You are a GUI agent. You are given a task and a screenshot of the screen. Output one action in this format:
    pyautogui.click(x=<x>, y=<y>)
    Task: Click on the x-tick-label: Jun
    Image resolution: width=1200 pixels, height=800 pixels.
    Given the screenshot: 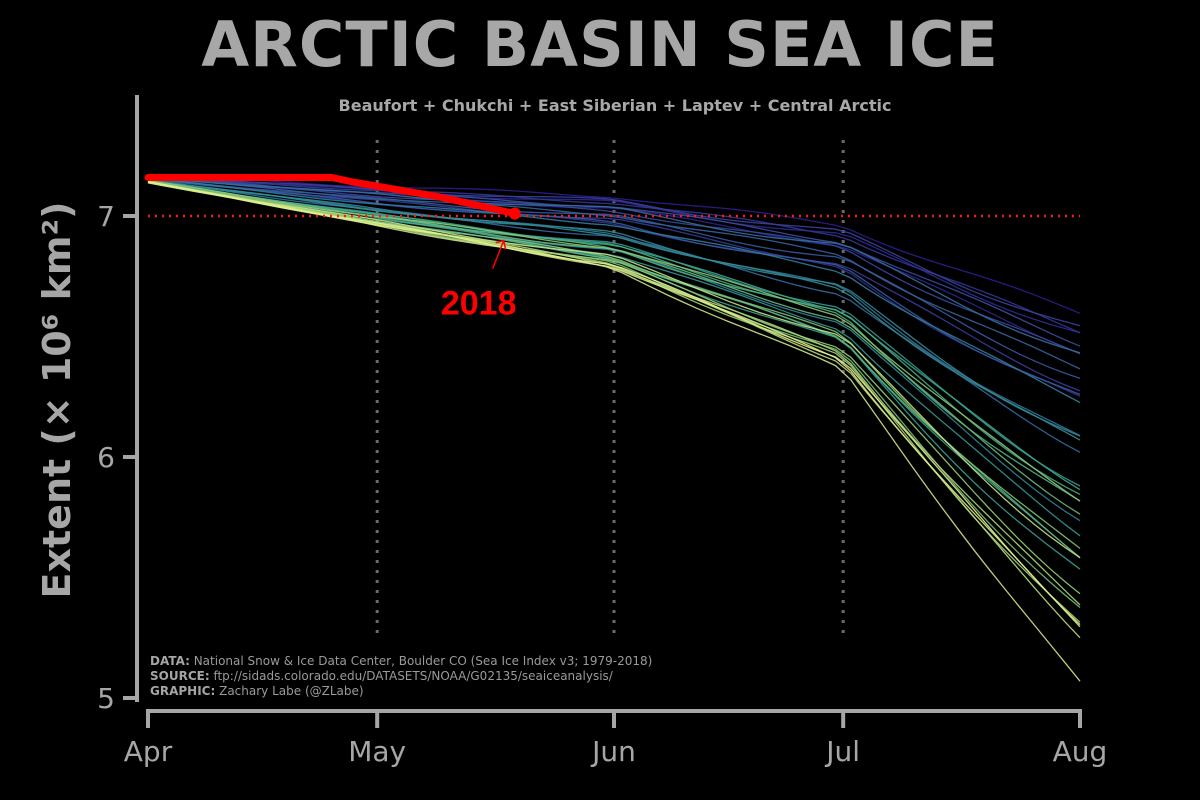 What is the action you would take?
    pyautogui.click(x=613, y=751)
    